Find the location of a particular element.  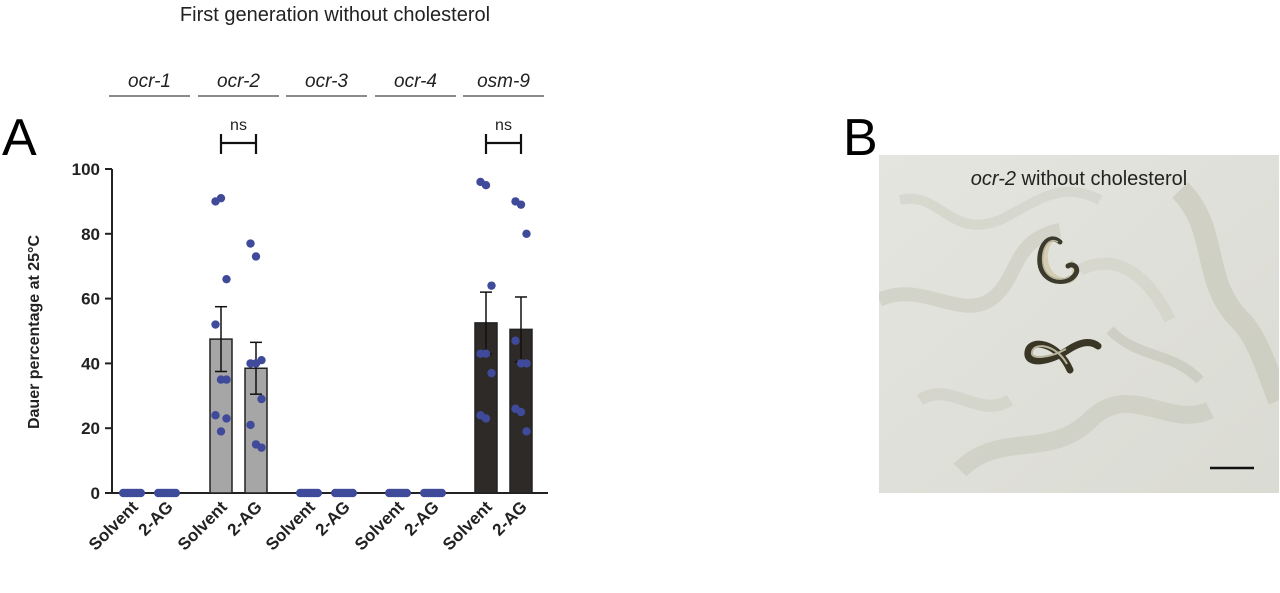

worm-1-highlight is located at coordinates (1056, 259).